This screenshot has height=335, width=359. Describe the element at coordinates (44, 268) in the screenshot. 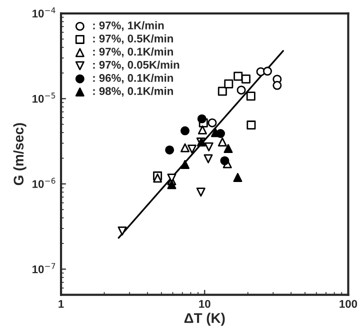

I see `y-tick-label: 10$^{−7}$` at that location.